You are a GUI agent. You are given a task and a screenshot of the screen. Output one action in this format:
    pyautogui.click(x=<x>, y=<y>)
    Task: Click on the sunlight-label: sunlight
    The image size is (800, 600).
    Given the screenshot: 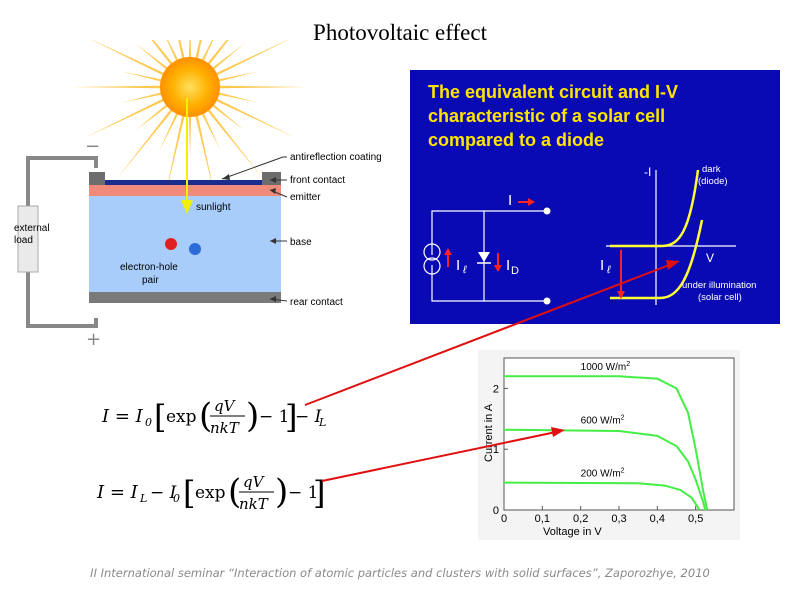 What is the action you would take?
    pyautogui.click(x=213, y=207)
    